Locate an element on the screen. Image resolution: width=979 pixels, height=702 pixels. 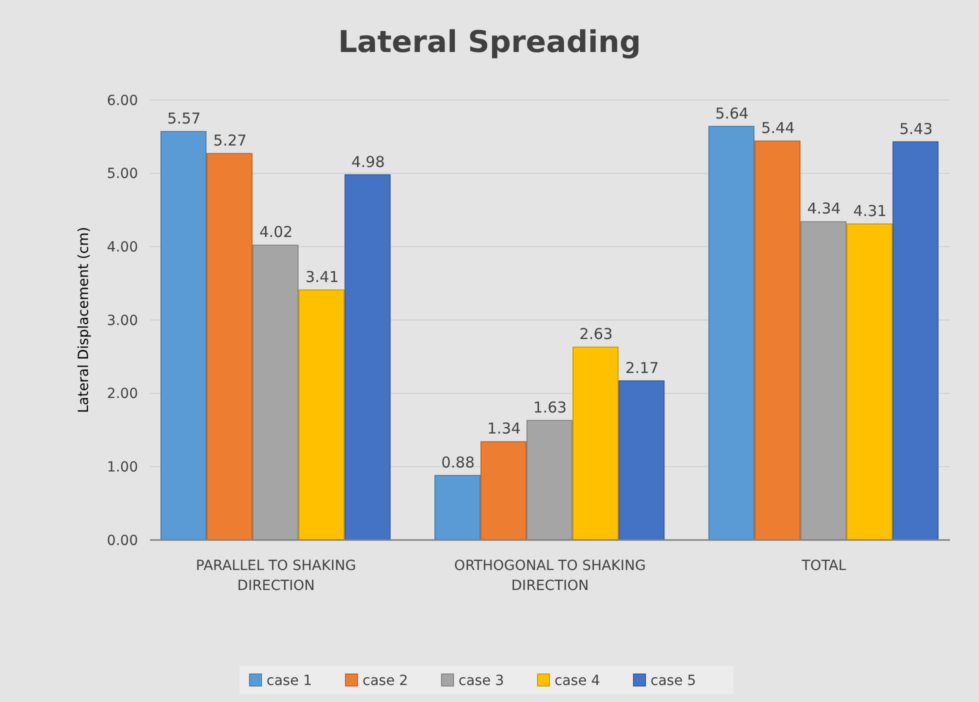
data-label: 4.02 is located at coordinates (276, 232).